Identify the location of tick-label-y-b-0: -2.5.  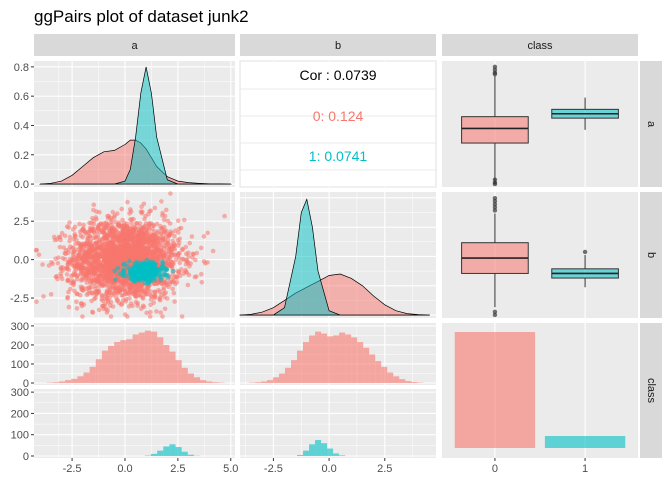
(19, 299).